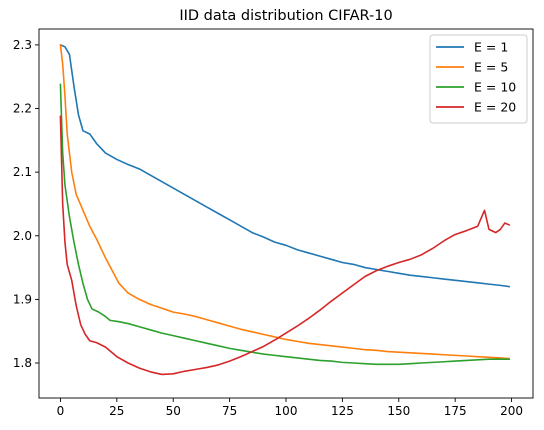  I want to click on y-tick-label: 2.3, so click(22, 45).